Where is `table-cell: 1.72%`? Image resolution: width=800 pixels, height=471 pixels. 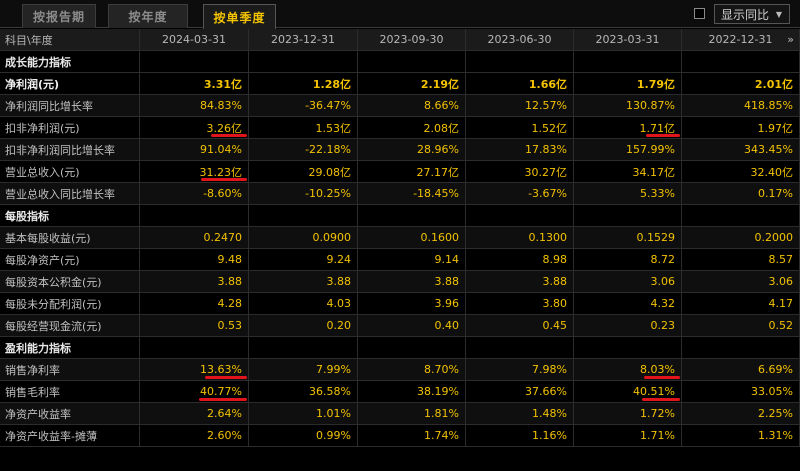
table-cell: 1.72% is located at coordinates (628, 414).